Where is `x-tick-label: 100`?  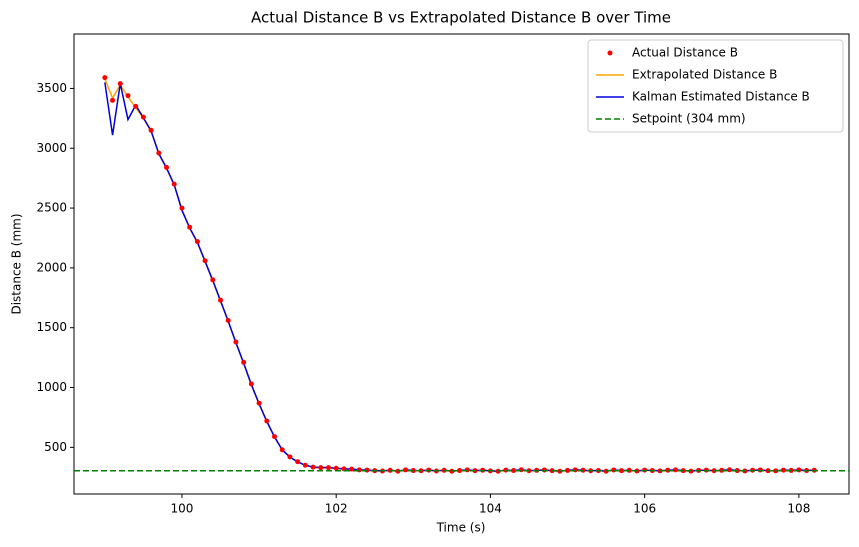
x-tick-label: 100 is located at coordinates (182, 509).